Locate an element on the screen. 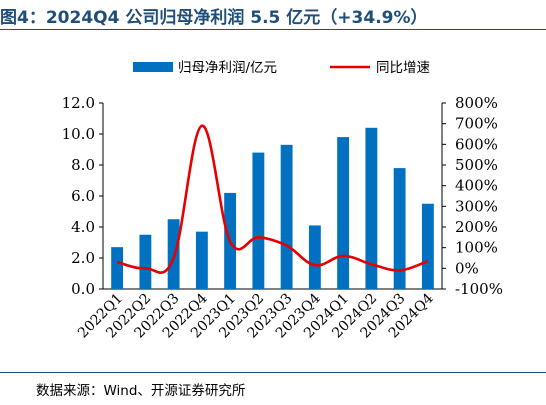 The height and width of the screenshot is (405, 546). legend-line-label: 同比增速 is located at coordinates (403, 68).